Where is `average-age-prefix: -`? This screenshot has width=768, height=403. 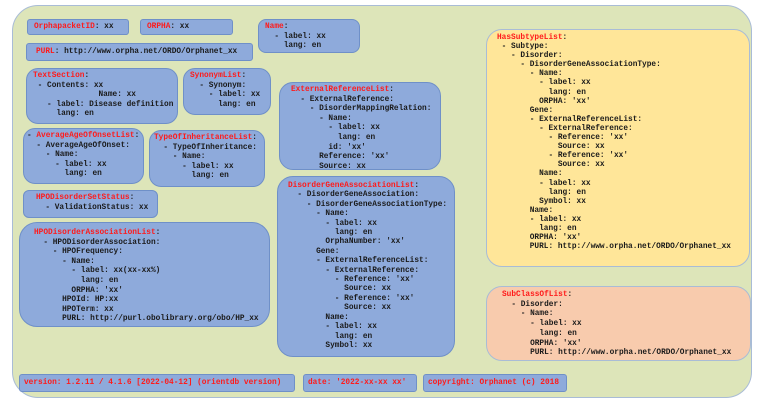 average-age-prefix: - is located at coordinates (32, 136).